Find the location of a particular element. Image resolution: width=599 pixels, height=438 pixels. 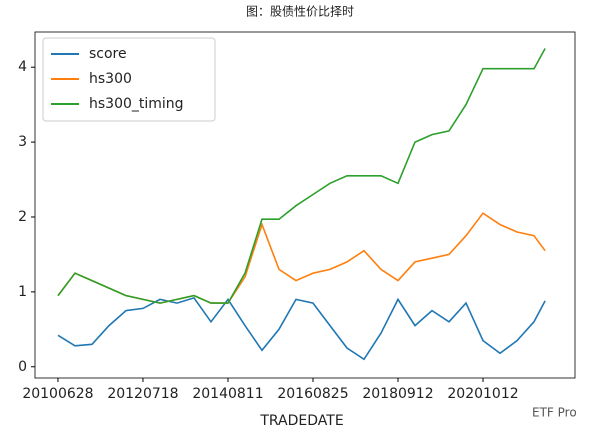

y-tick-label: 0 is located at coordinates (22, 367).